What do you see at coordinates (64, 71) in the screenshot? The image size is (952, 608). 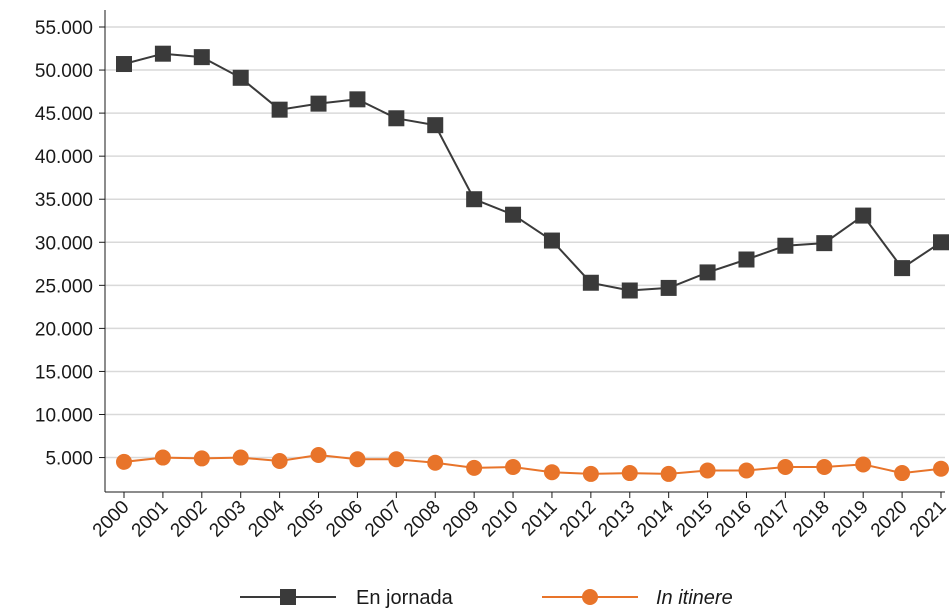 I see `y-tick-label: 50.000` at bounding box center [64, 71].